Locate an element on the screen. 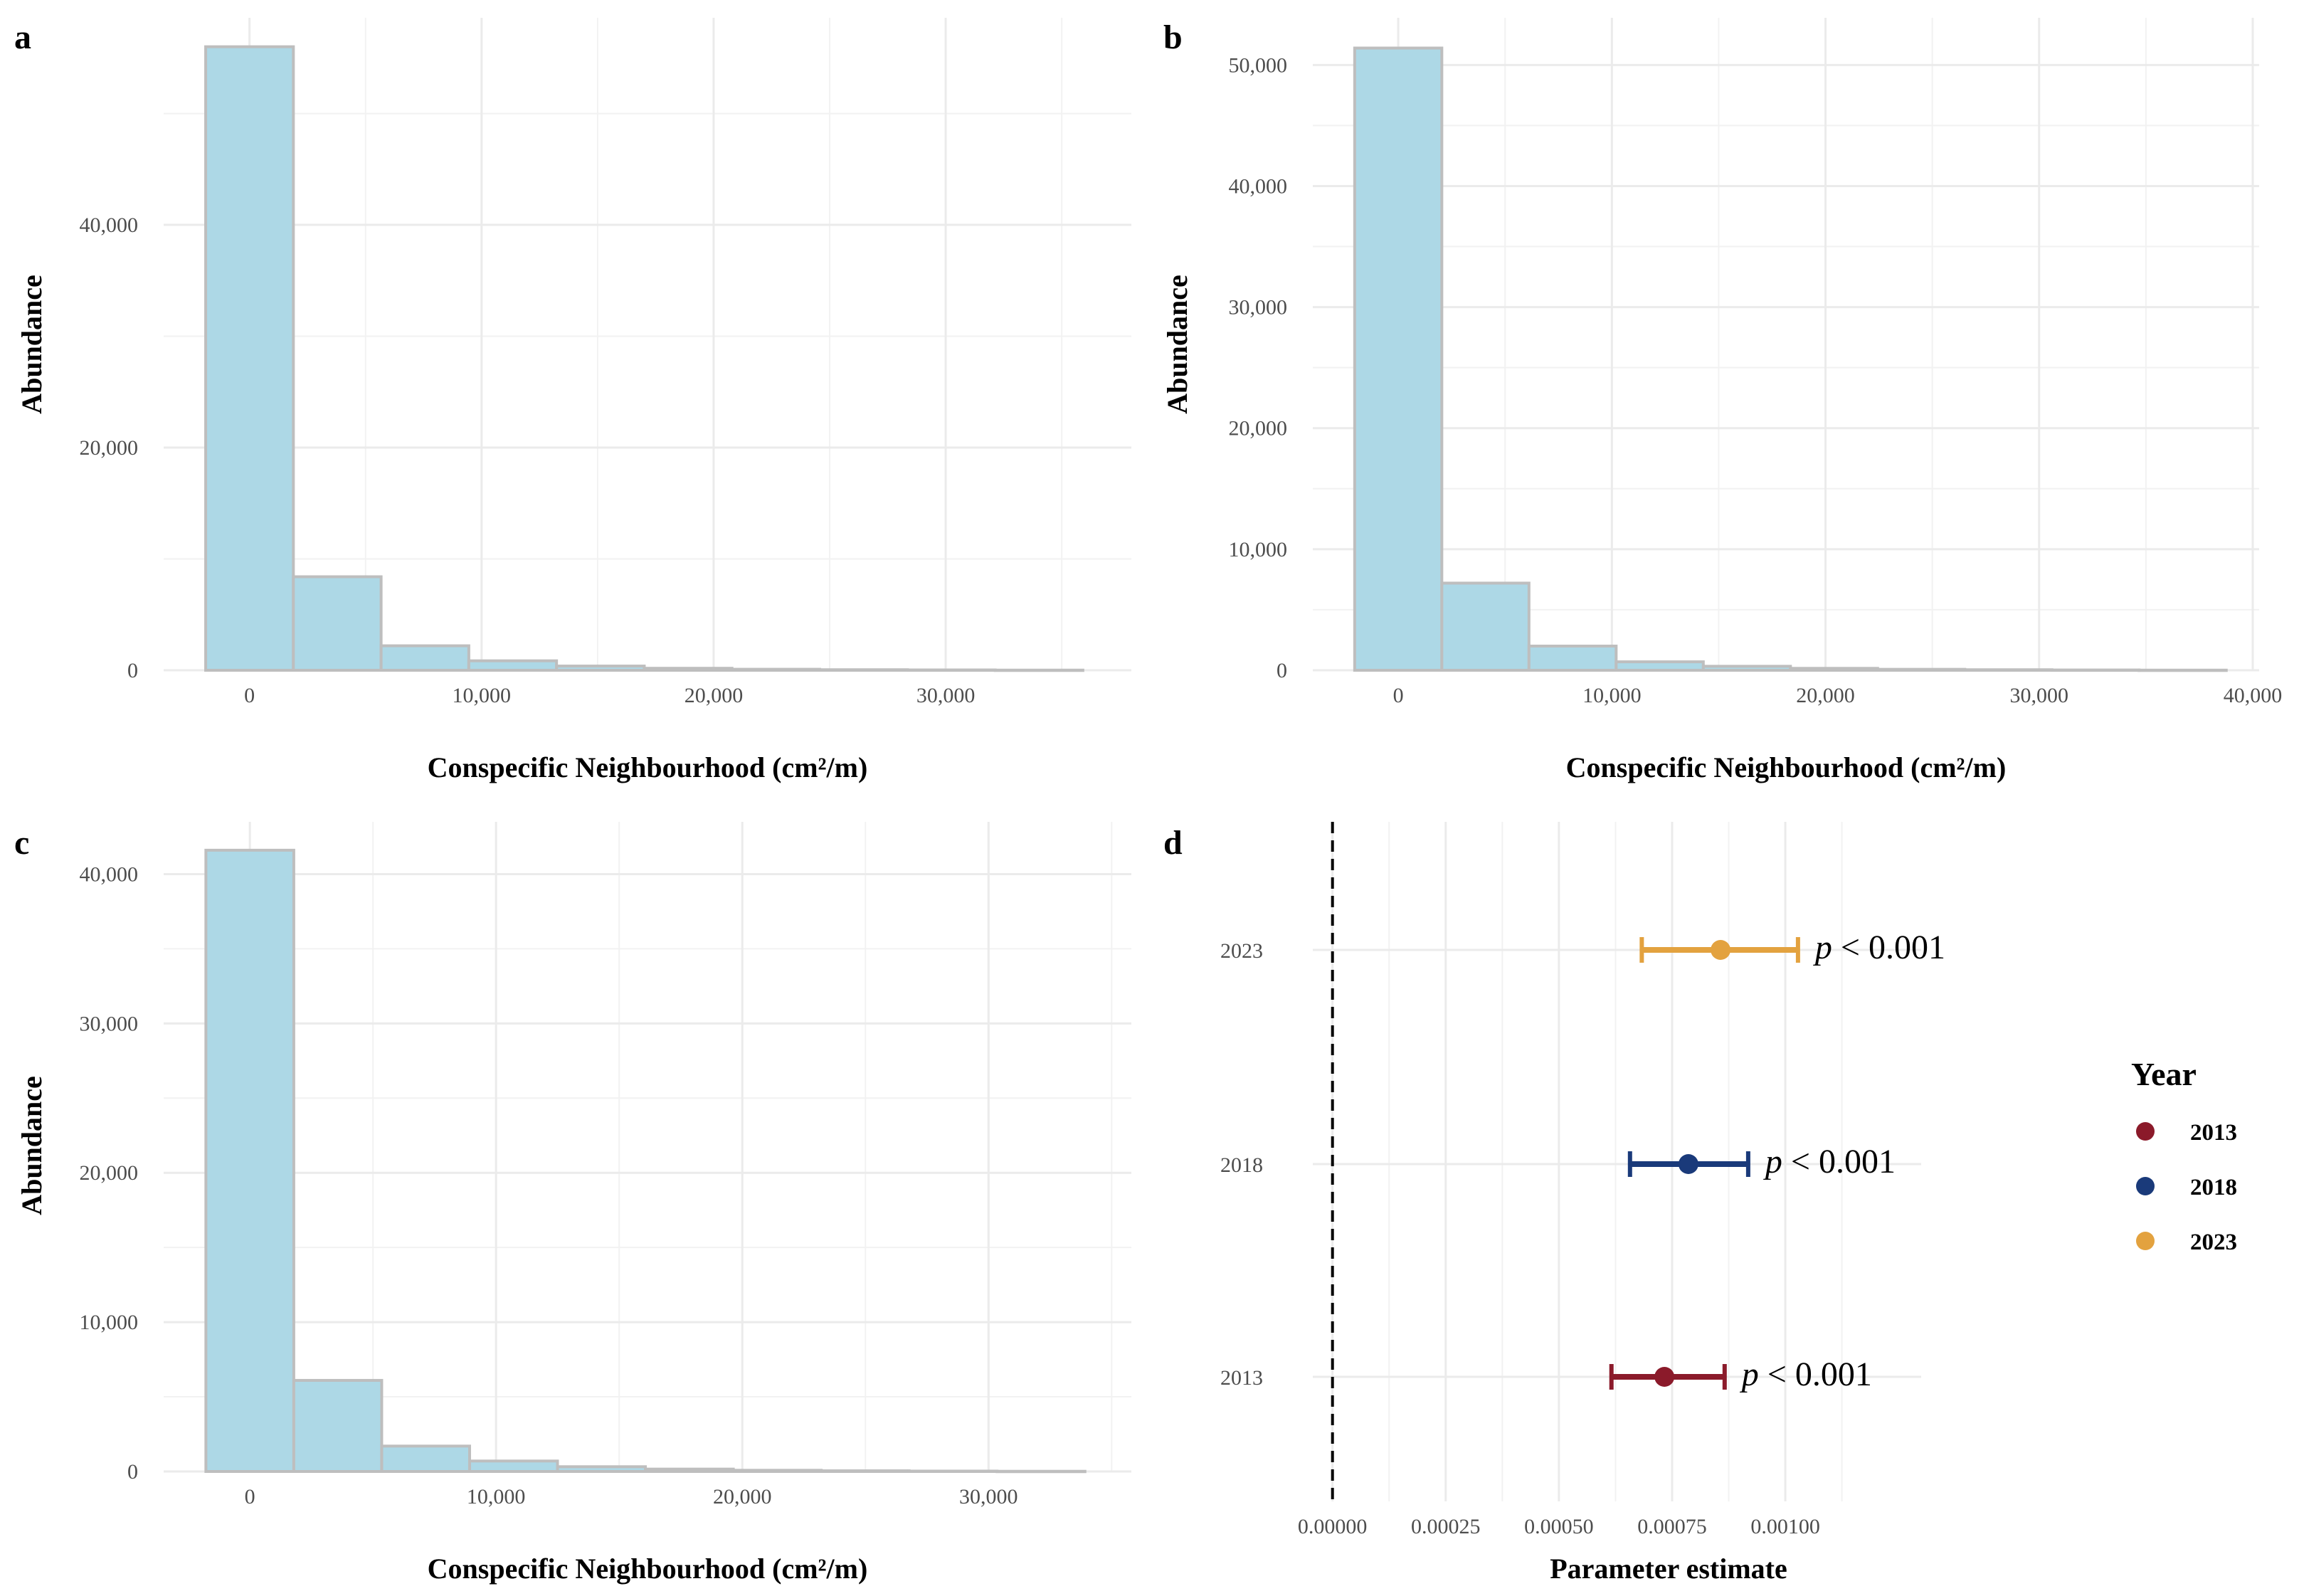 This screenshot has width=2299, height=1596. point-estimate-2018 is located at coordinates (1688, 1164).